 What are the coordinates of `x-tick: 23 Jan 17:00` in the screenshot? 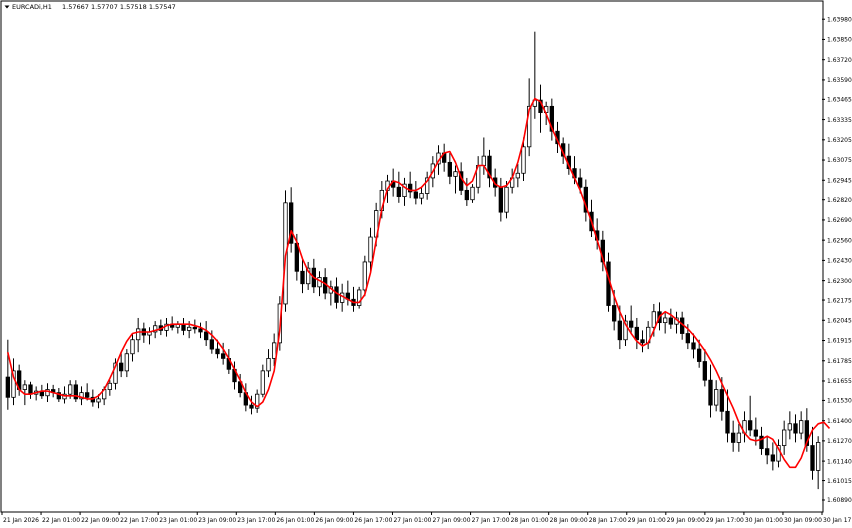 It's located at (255, 518).